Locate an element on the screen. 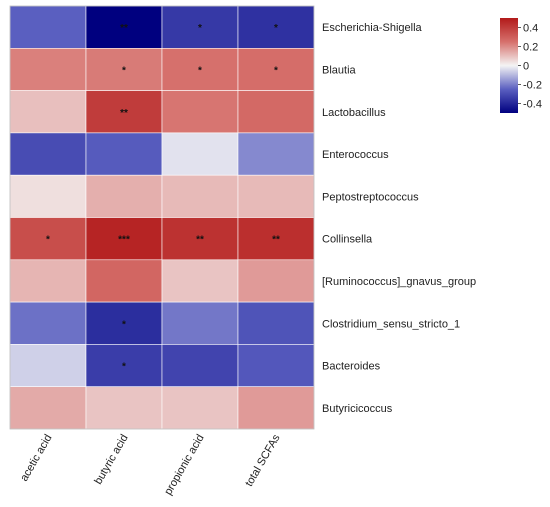 This screenshot has width=550, height=507. row-label: Clostridium_sensu_stricto_1 is located at coordinates (391, 324).